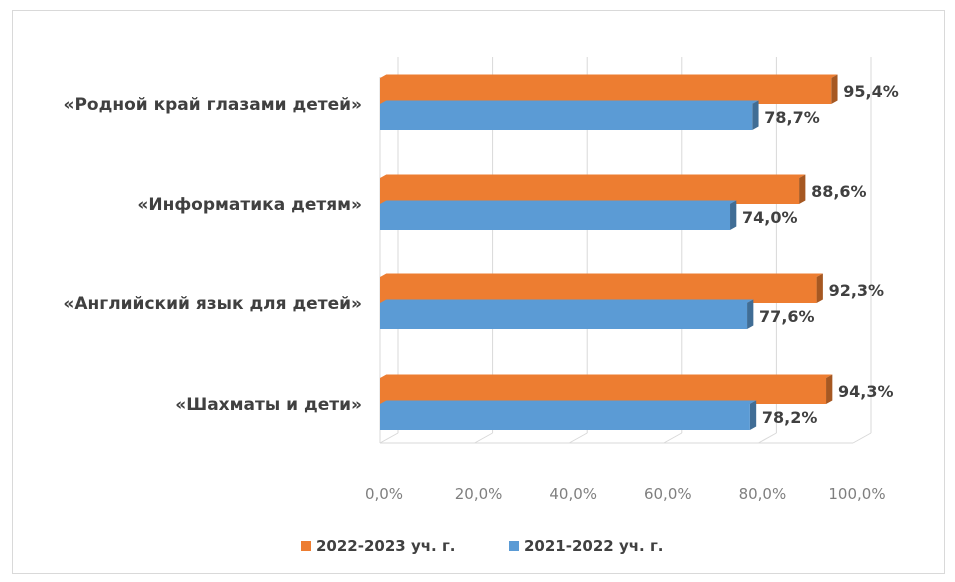 The height and width of the screenshot is (582, 955). Describe the element at coordinates (593, 546) in the screenshot. I see `legend-label-1: 2021-2022 уч. г.` at that location.